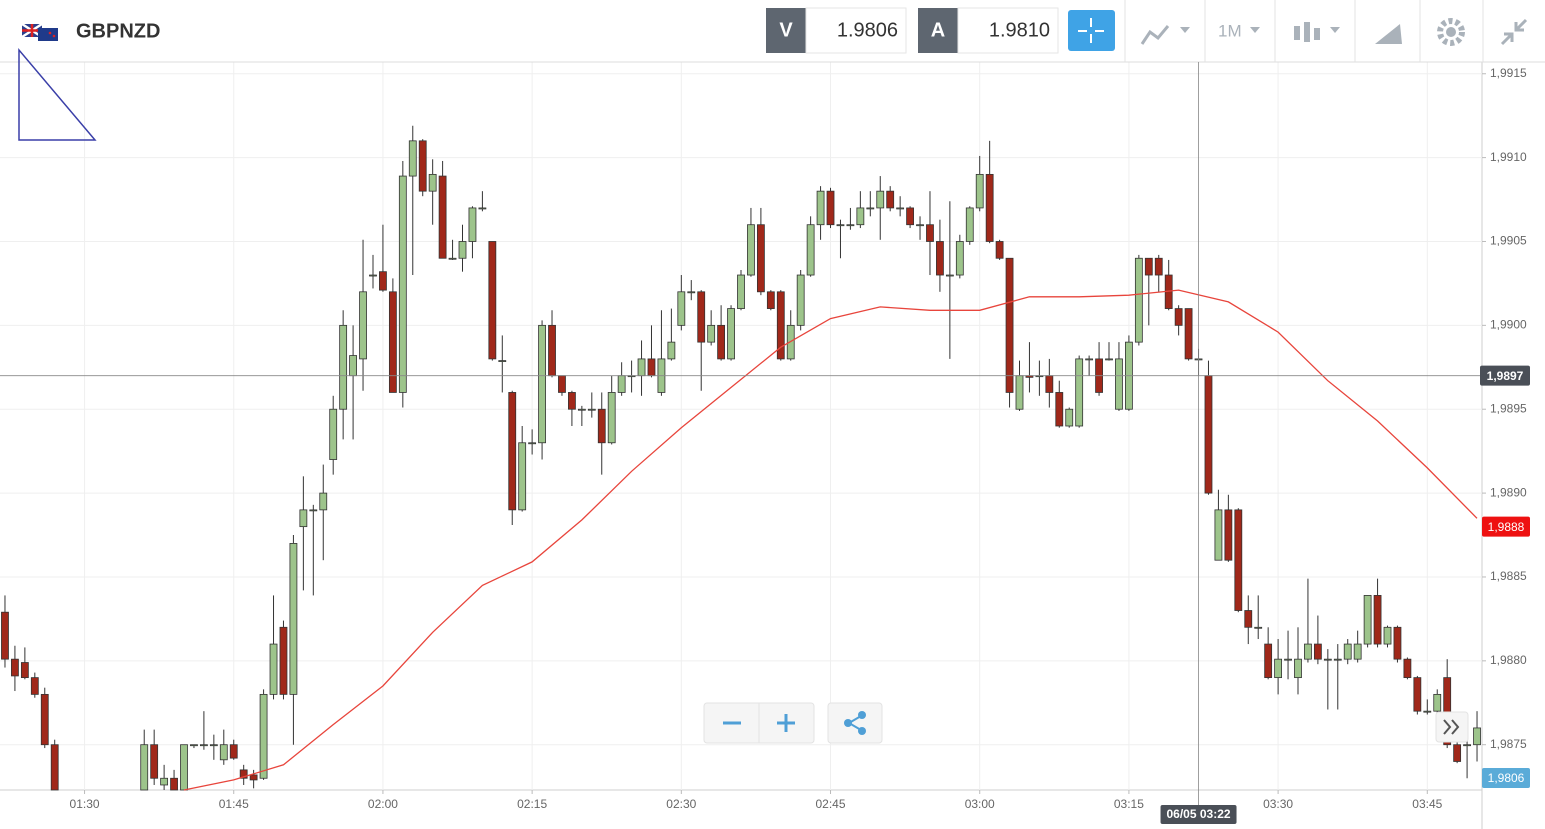  Describe the element at coordinates (855, 723) in the screenshot. I see `share-button` at that location.